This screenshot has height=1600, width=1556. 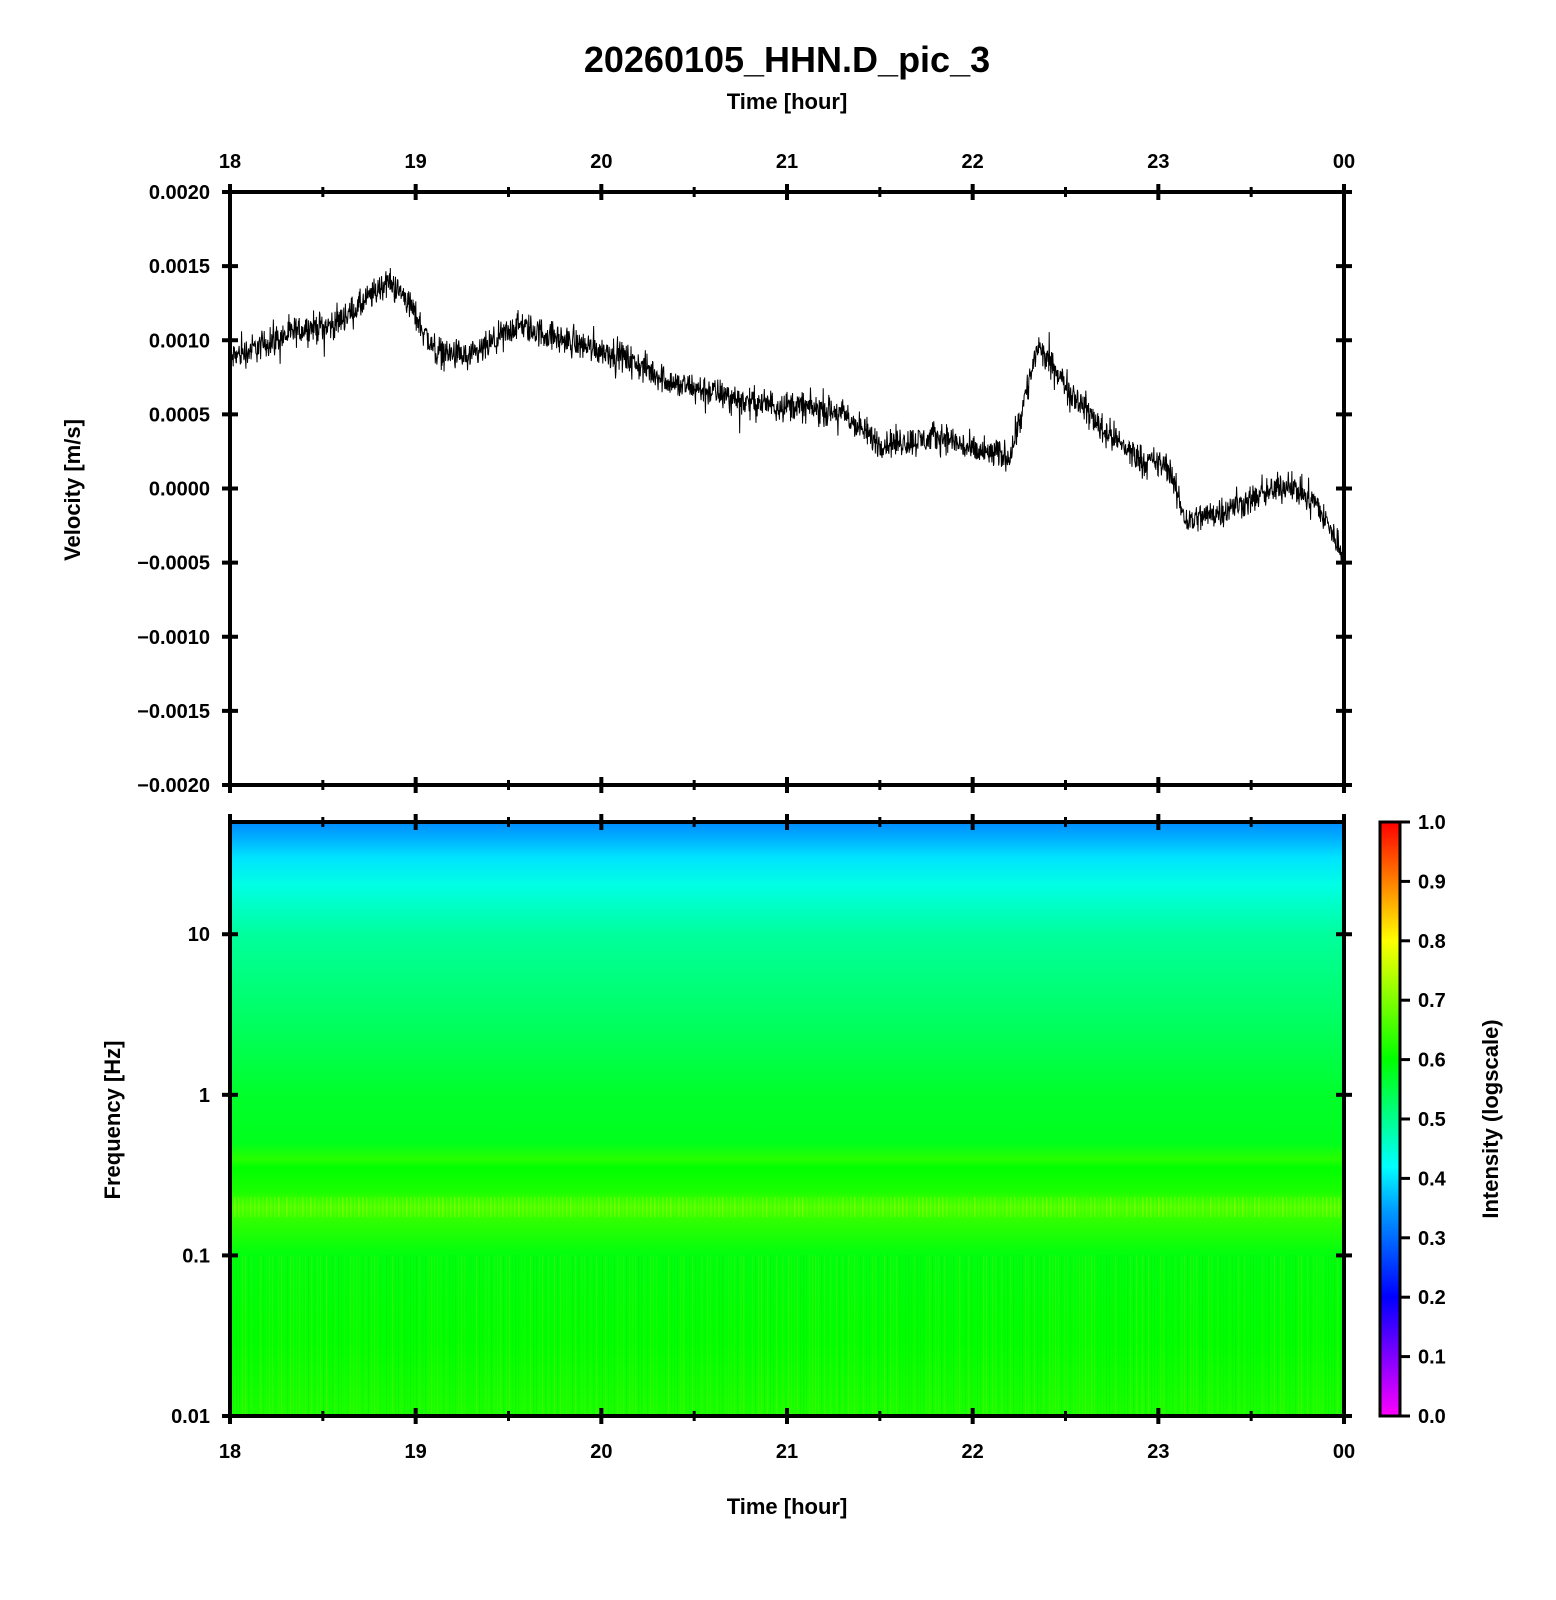 What do you see at coordinates (173, 786) in the screenshot?
I see `velocity-tick-label: −0.0020` at bounding box center [173, 786].